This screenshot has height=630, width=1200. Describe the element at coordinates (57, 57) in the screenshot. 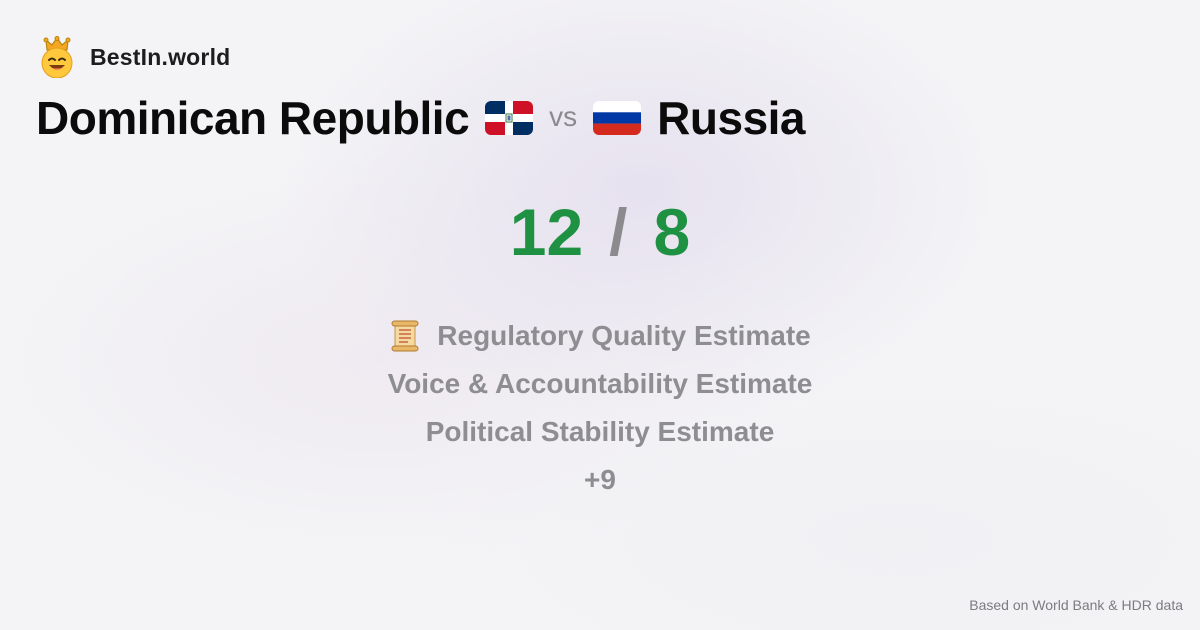

I see `crown-smiley-icon` at that location.